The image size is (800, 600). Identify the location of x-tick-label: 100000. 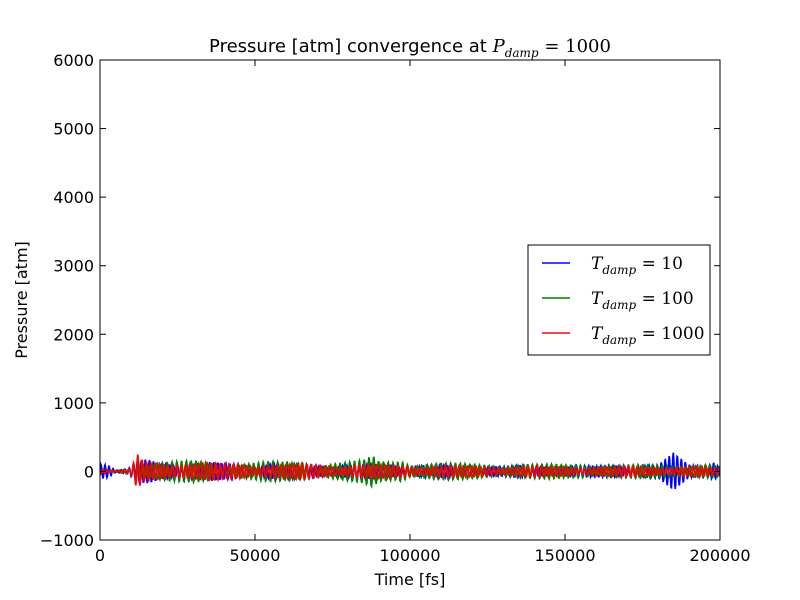
(409, 555).